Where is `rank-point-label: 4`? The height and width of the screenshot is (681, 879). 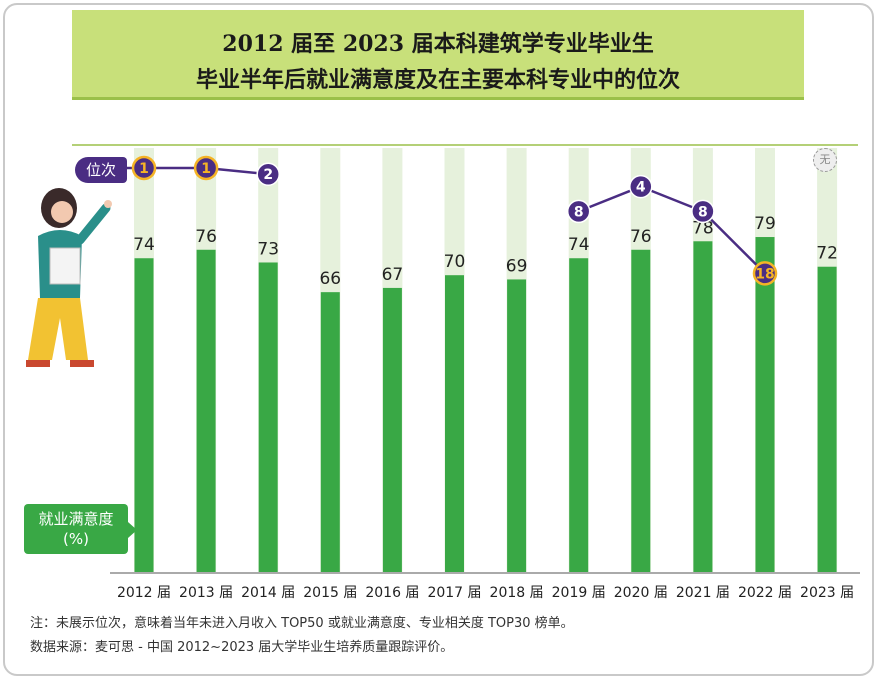
rank-point-label: 4 is located at coordinates (641, 188).